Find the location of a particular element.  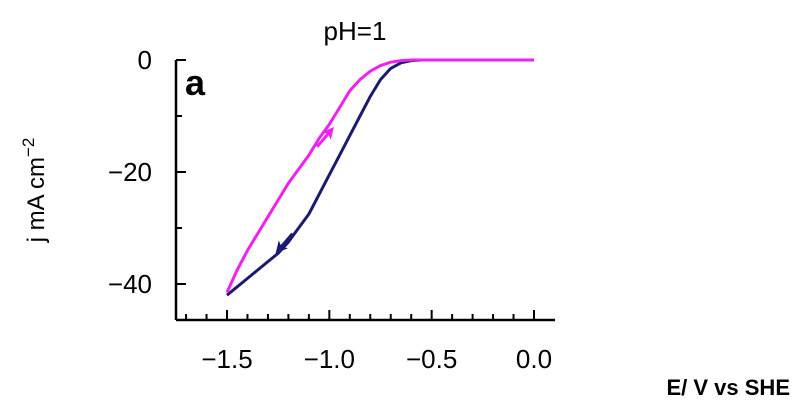

x-tick-label: −0.5 is located at coordinates (431, 359).